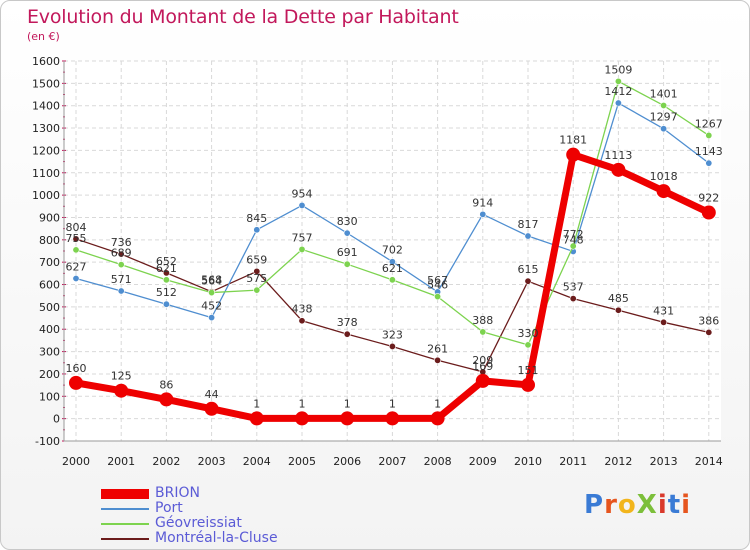 Image resolution: width=750 pixels, height=550 pixels. What do you see at coordinates (528, 224) in the screenshot?
I see `data-label-port: 817` at bounding box center [528, 224].